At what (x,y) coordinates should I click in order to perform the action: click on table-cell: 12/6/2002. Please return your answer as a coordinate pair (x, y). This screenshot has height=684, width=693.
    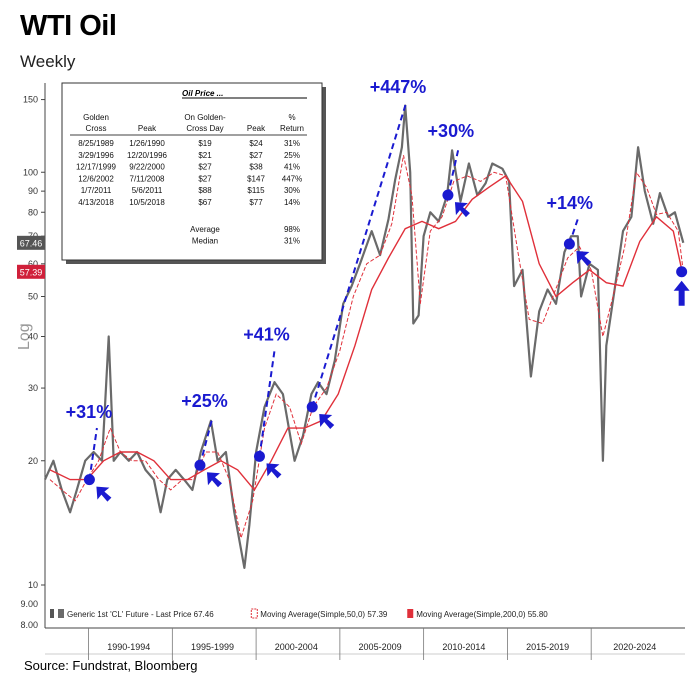
    Looking at the image, I should click on (96, 178).